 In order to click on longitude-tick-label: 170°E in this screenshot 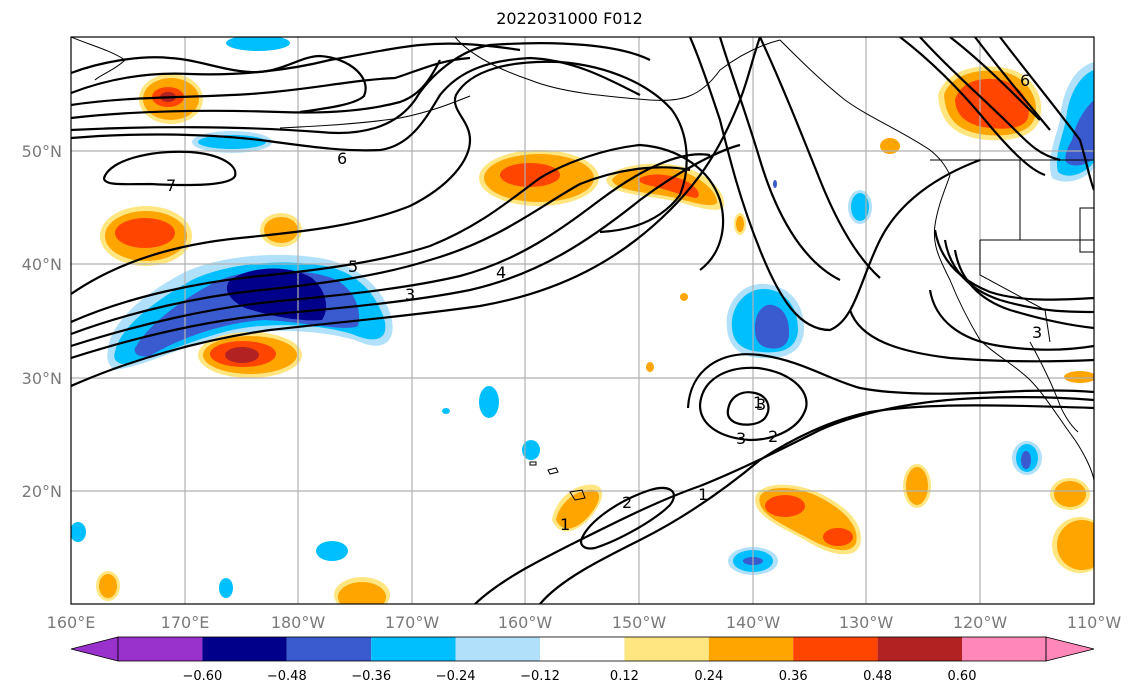, I will do `click(185, 622)`.